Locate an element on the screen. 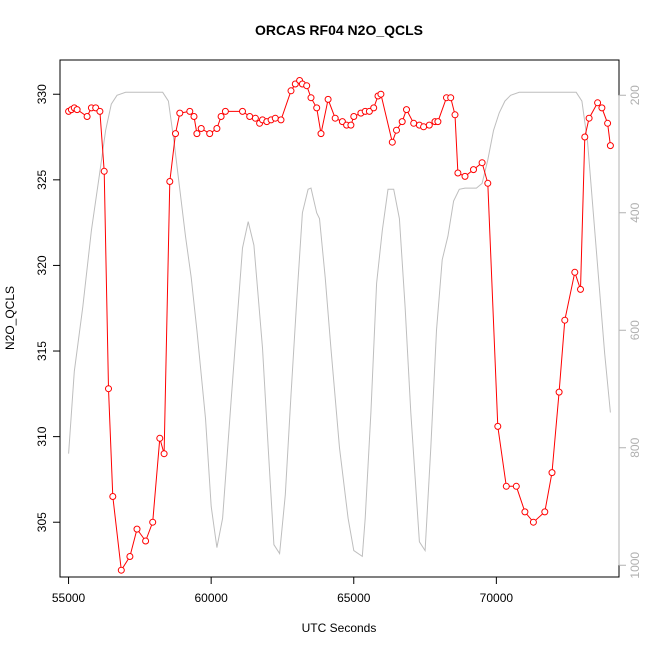  y-axis-left: 305 310 315 320 325 330 is located at coordinates (48, 308).